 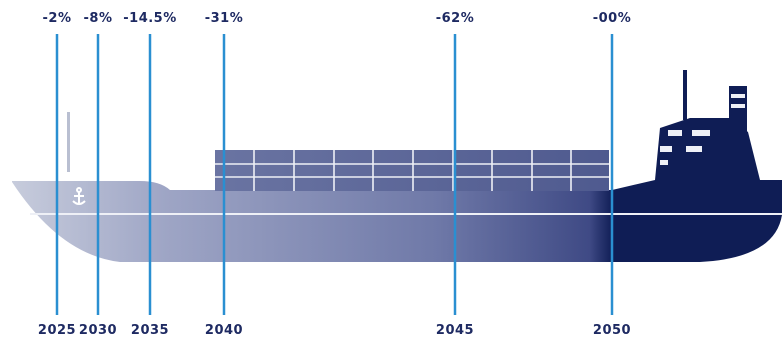 What do you see at coordinates (150, 18) in the screenshot?
I see `reduction-label-2035: -14.5%` at bounding box center [150, 18].